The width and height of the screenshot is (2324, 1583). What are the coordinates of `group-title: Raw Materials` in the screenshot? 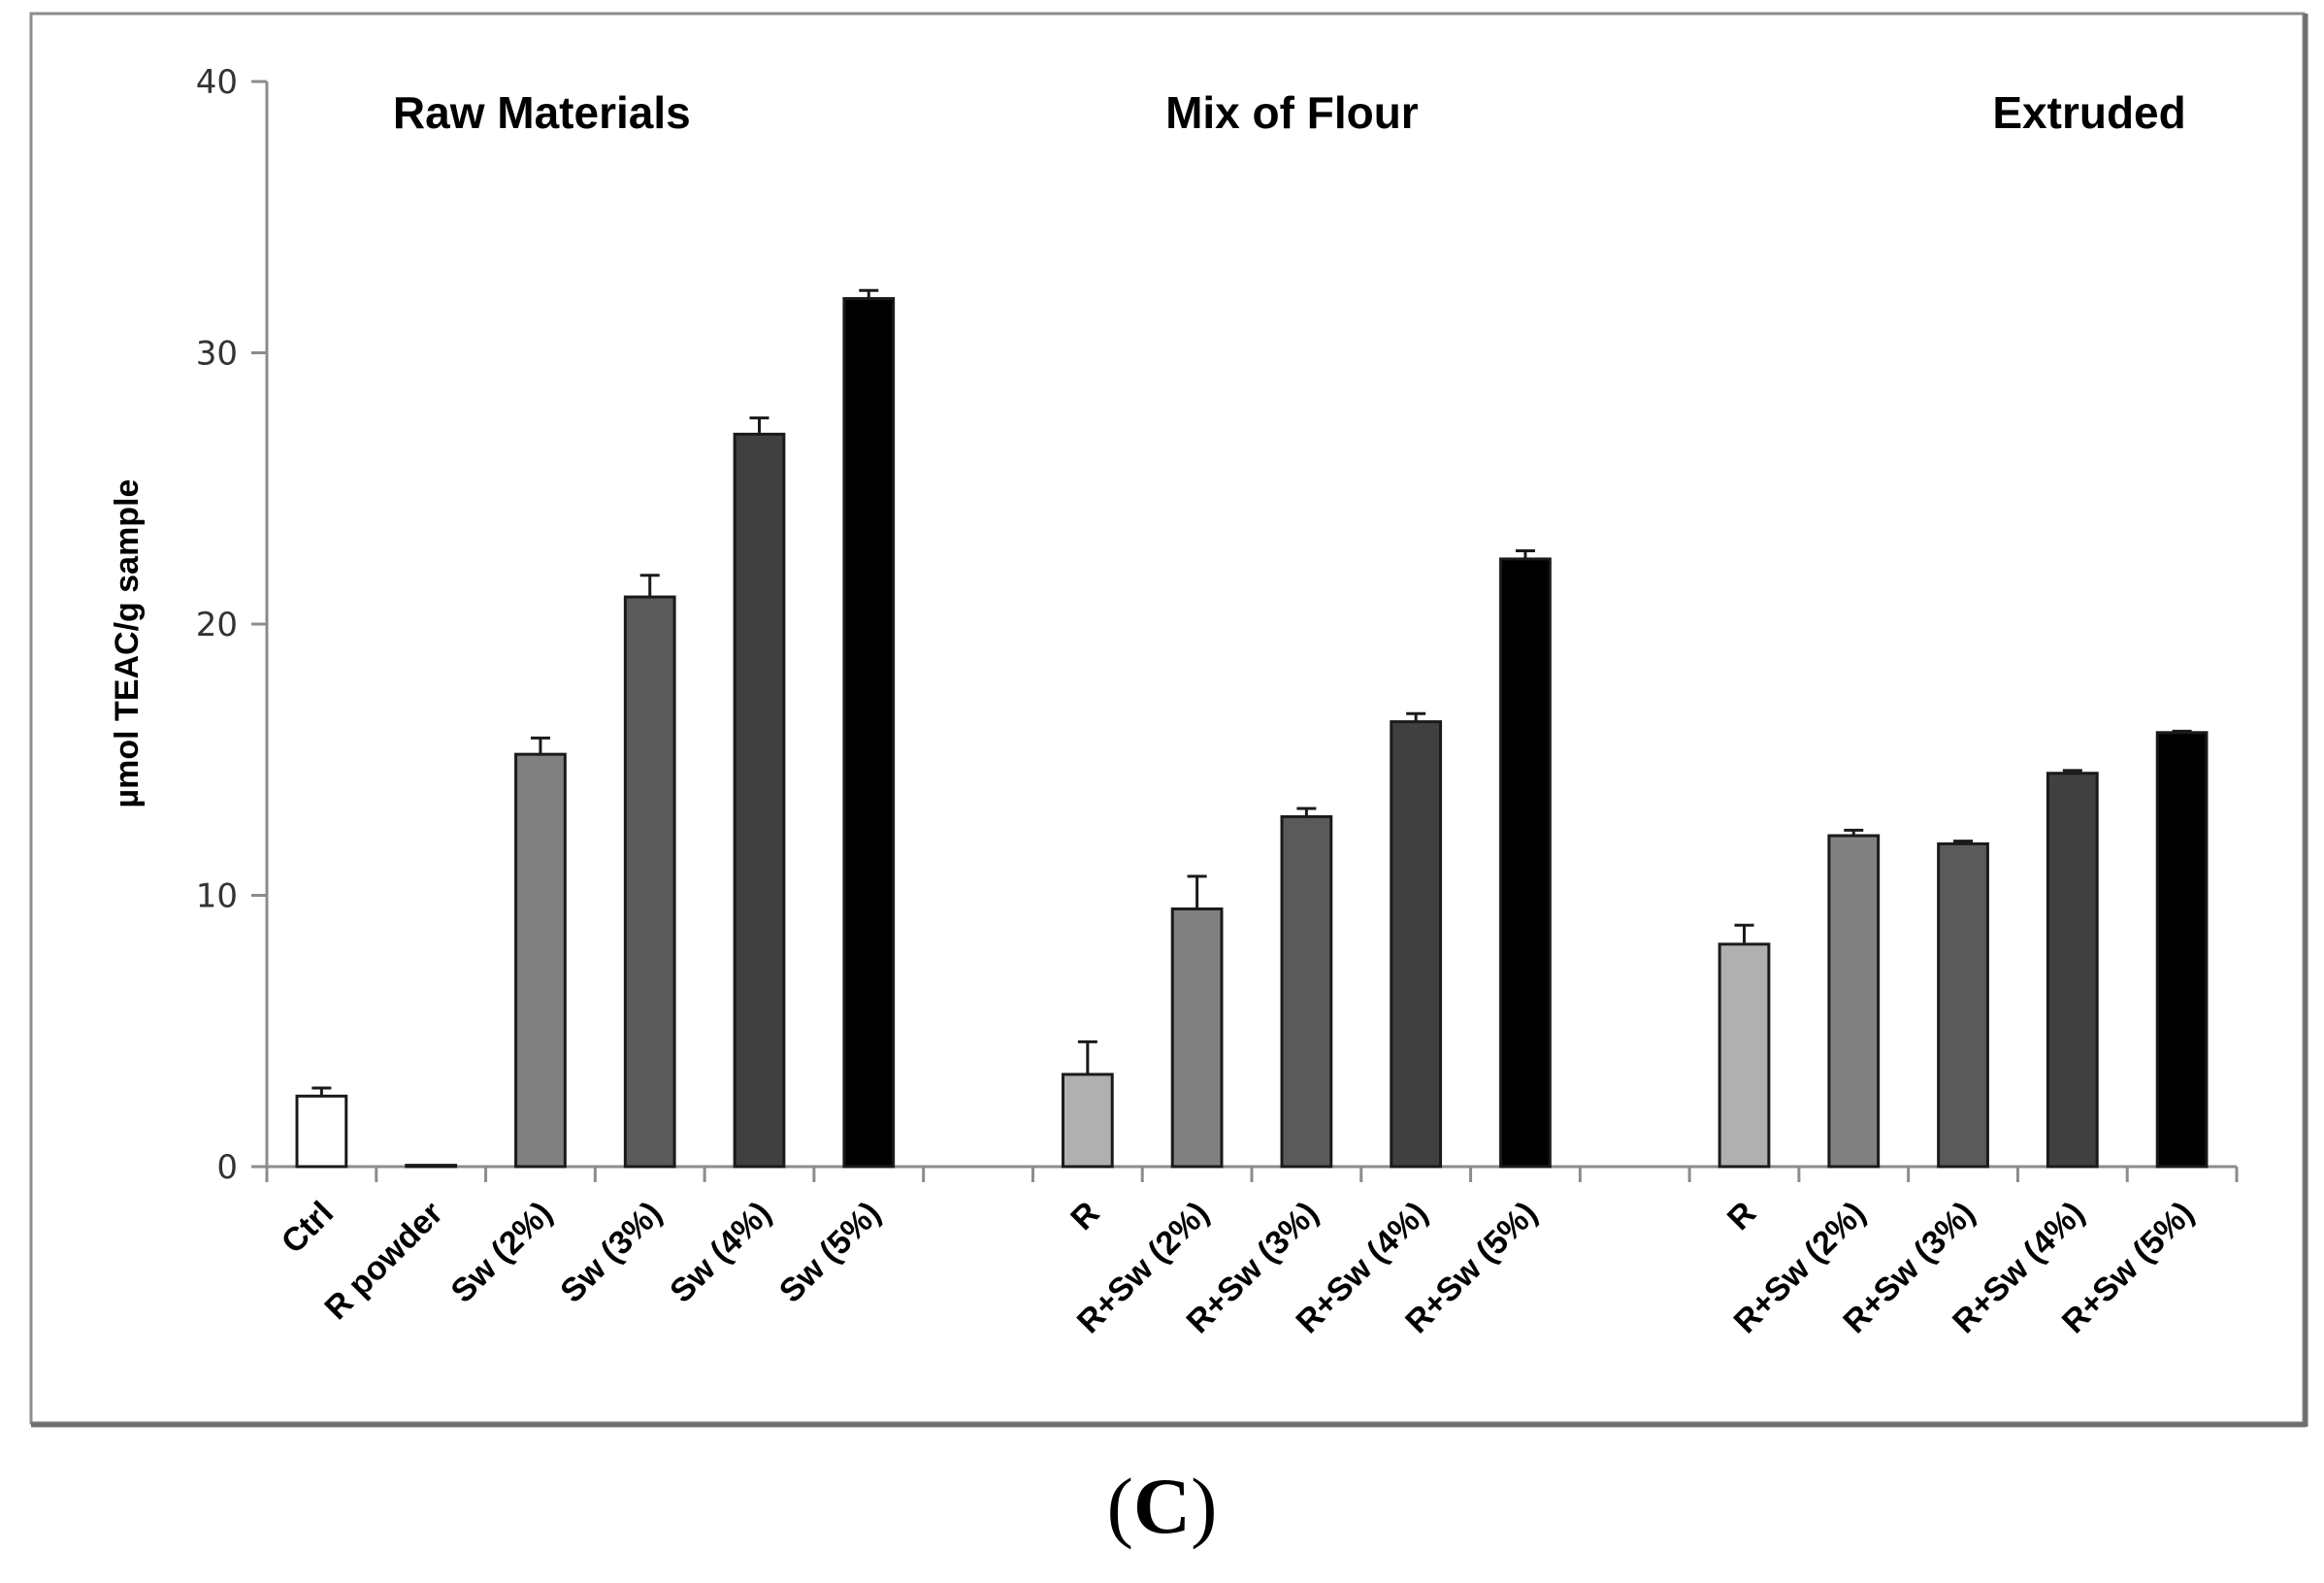 It's located at (542, 113).